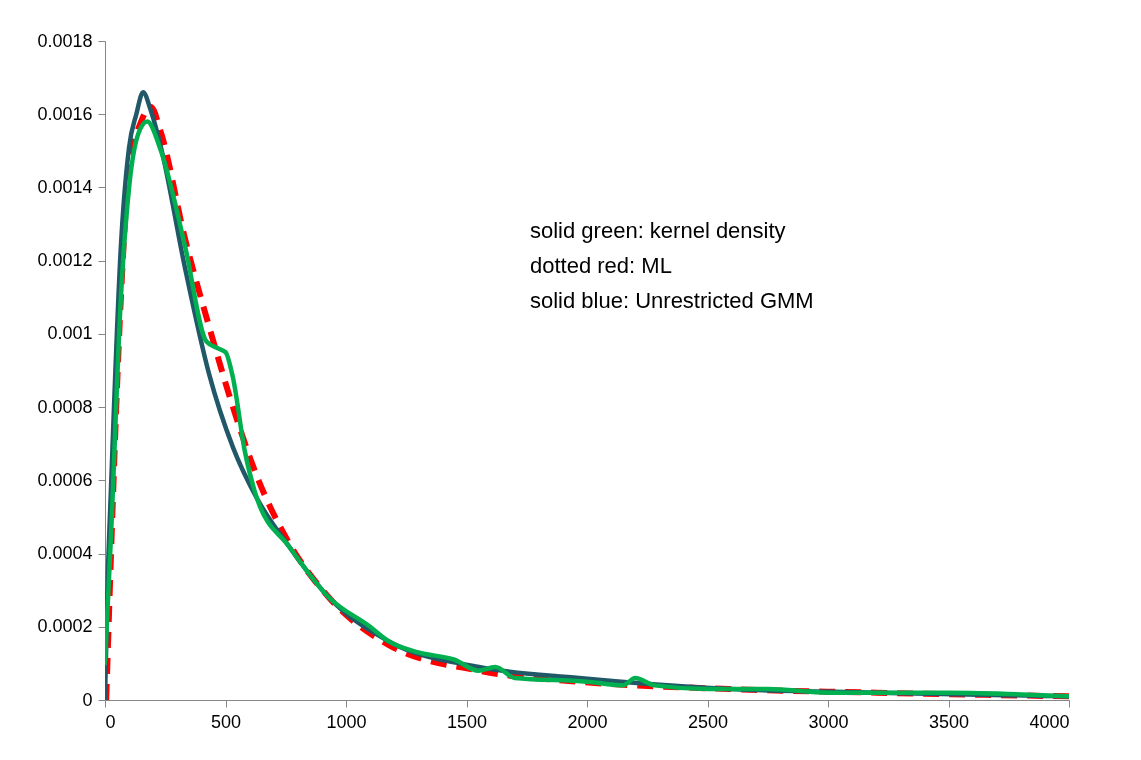 Image resolution: width=1141 pixels, height=760 pixels. What do you see at coordinates (65, 40) in the screenshot?
I see `y-tick-label: 0.0018` at bounding box center [65, 40].